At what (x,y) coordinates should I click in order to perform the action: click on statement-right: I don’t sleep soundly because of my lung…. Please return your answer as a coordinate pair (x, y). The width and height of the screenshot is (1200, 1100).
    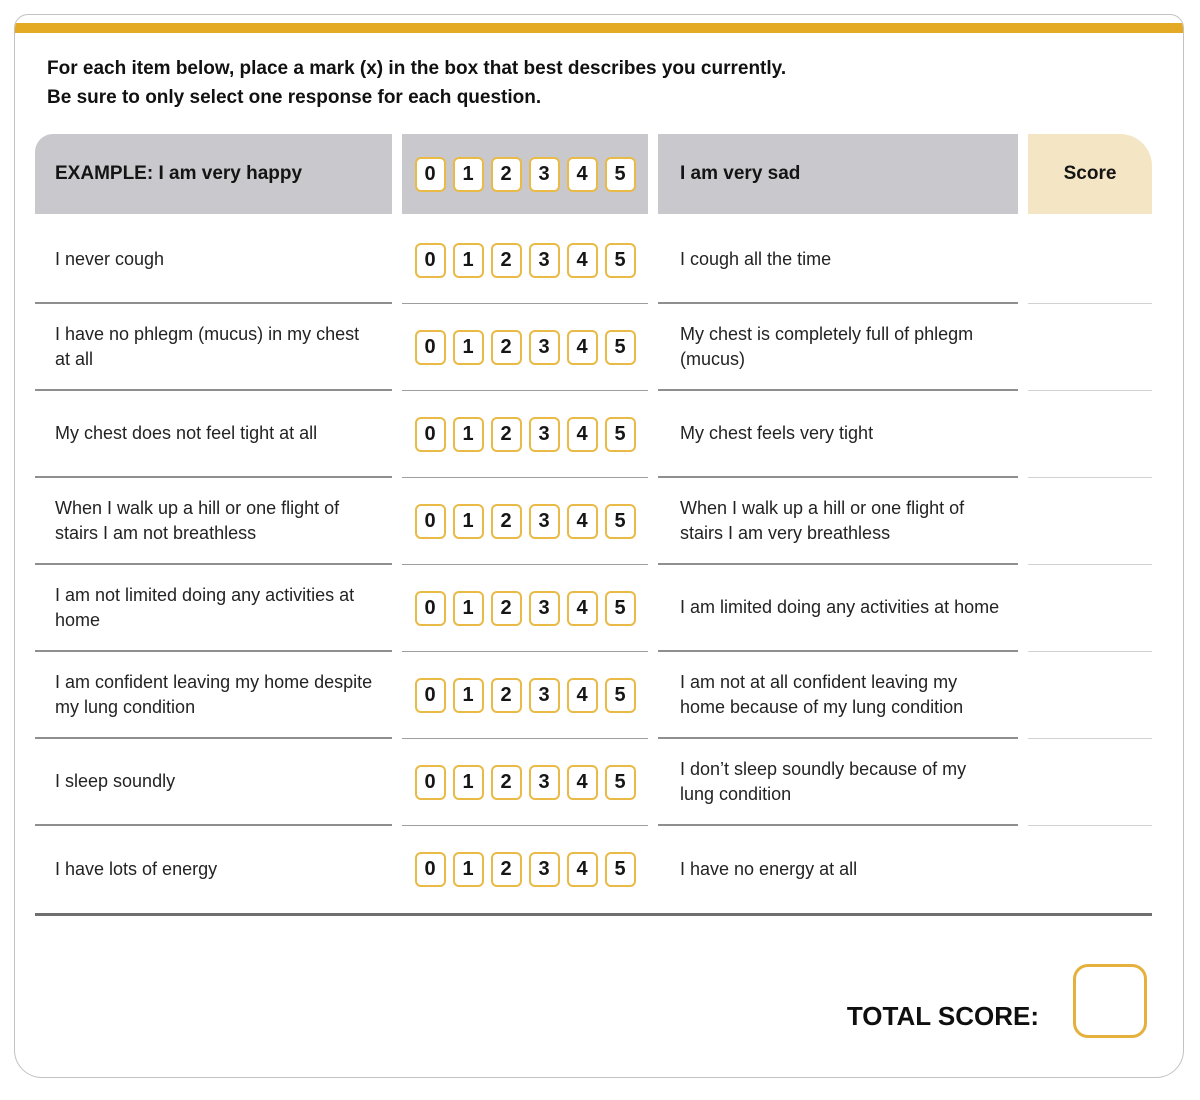
    Looking at the image, I should click on (838, 782).